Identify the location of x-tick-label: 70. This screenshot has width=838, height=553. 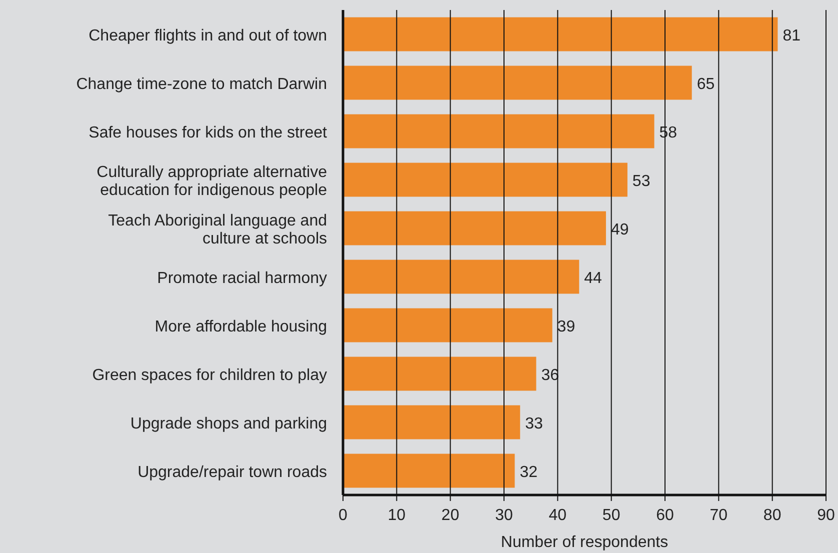
(719, 515).